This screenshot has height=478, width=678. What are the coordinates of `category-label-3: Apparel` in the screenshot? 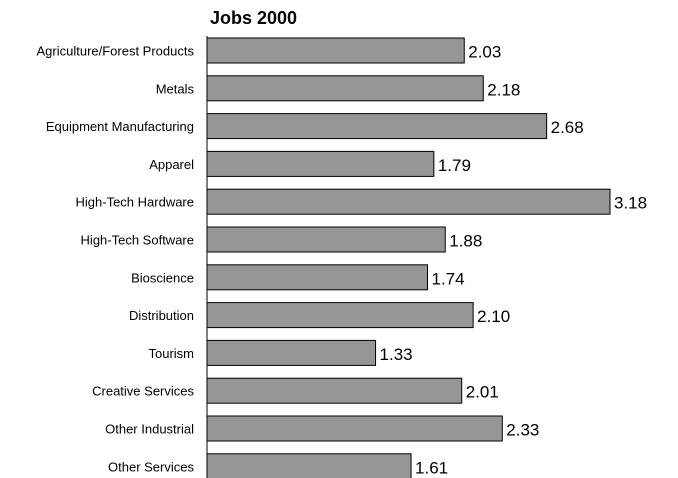 It's located at (171, 164).